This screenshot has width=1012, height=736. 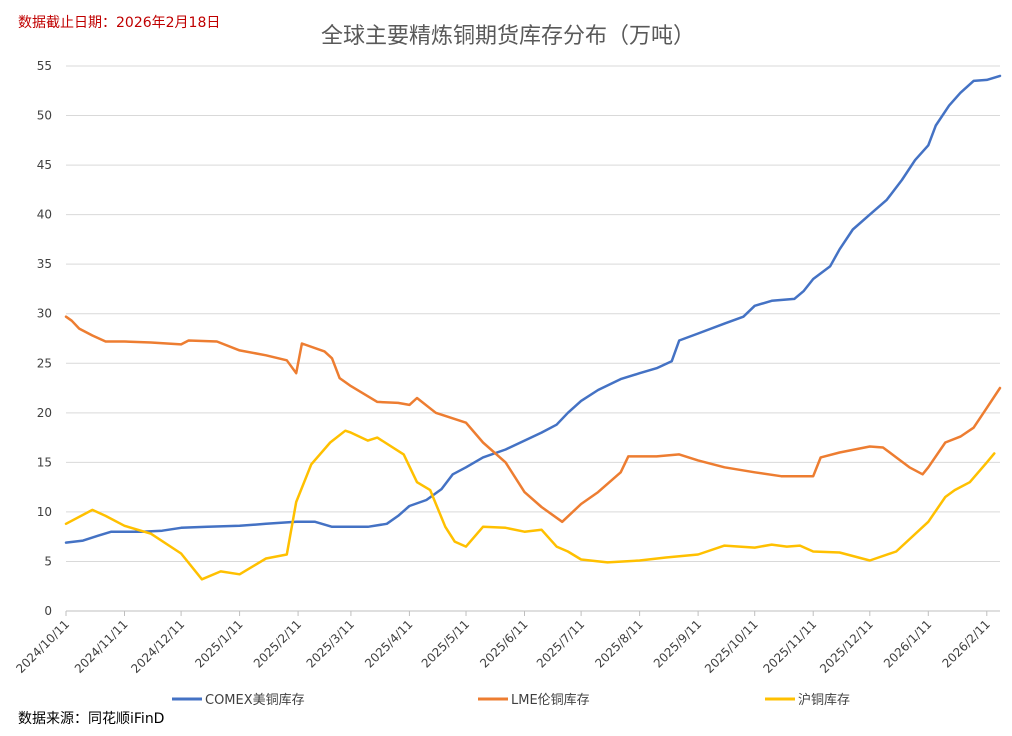 What do you see at coordinates (48, 611) in the screenshot?
I see `y-tick-label: 0` at bounding box center [48, 611].